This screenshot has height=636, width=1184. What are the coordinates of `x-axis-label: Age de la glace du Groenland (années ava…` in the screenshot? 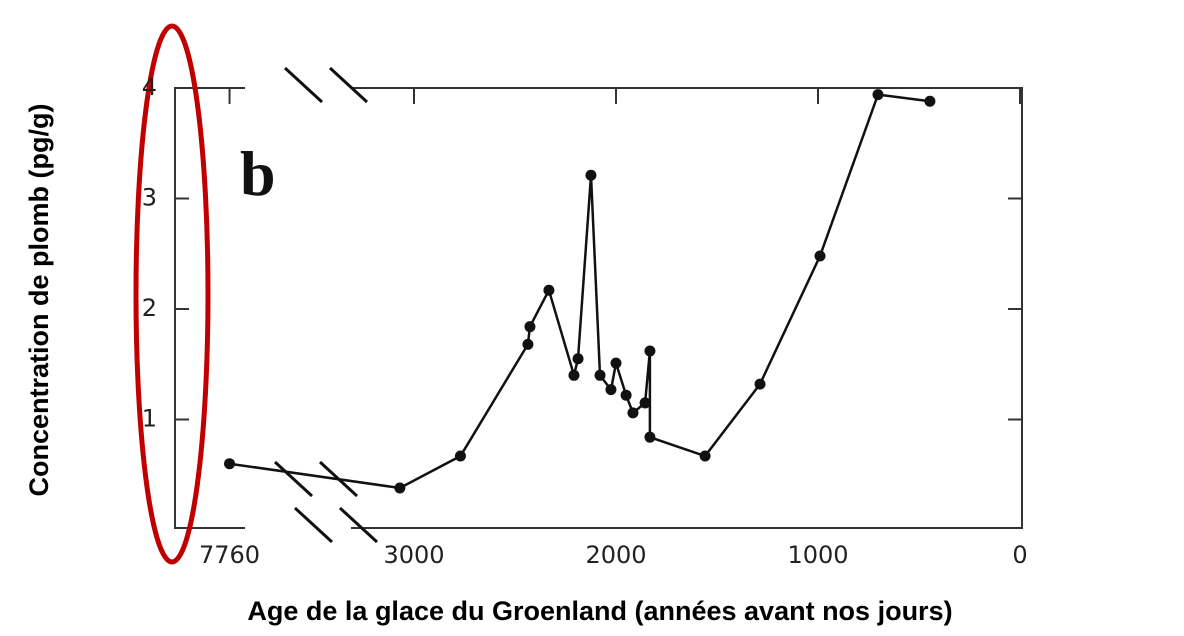 It's located at (599, 611).